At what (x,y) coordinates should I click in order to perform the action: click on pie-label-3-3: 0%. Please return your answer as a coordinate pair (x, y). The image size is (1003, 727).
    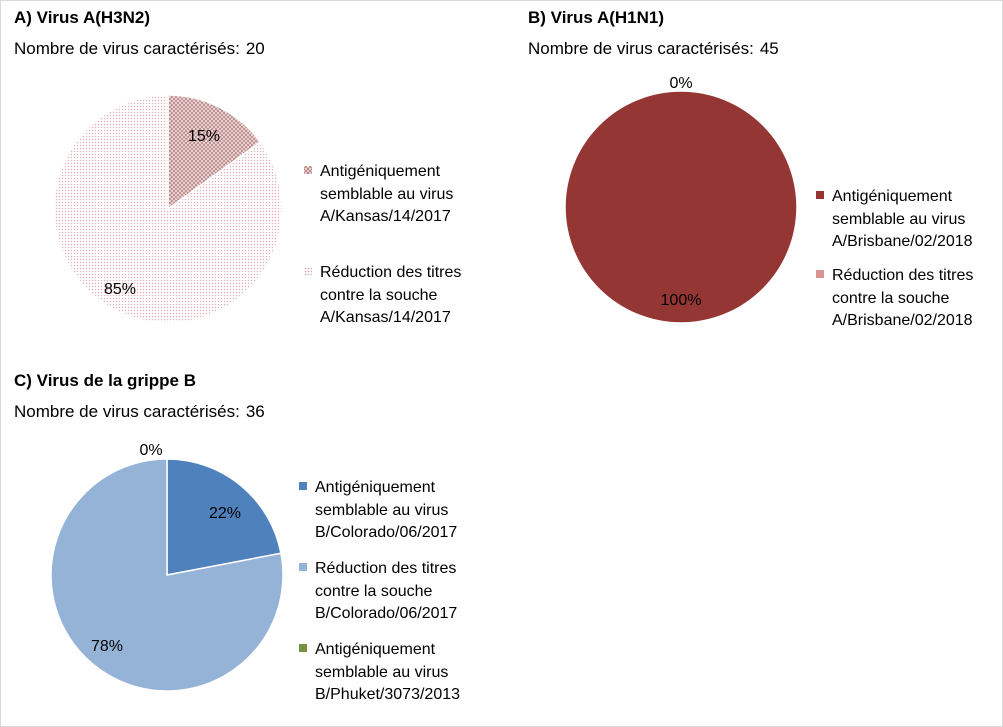
    Looking at the image, I should click on (150, 450).